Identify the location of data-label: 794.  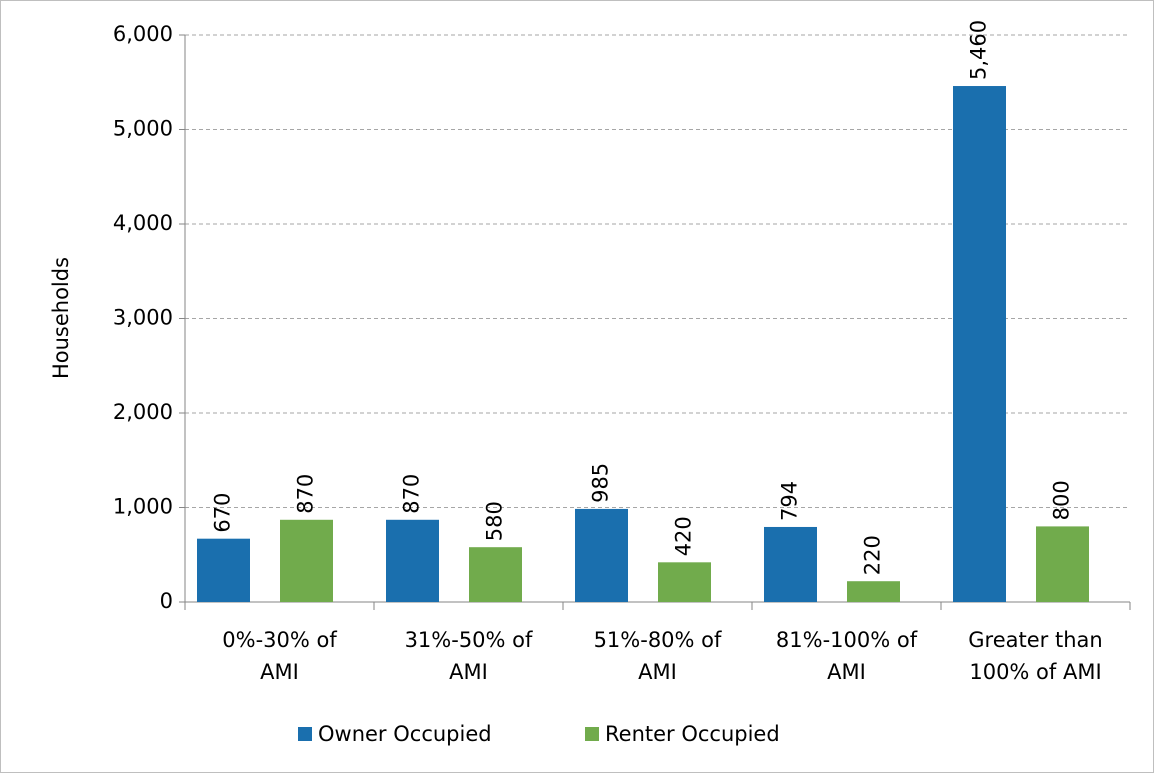
(790, 501).